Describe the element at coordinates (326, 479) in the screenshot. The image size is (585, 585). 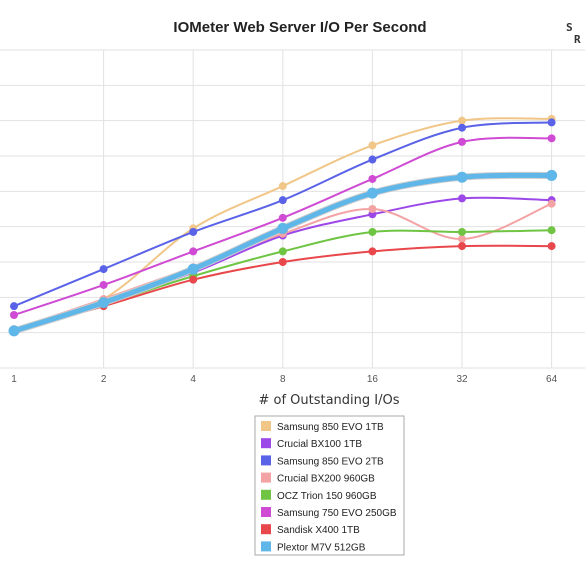
I see `legend-entry: Crucial BX200 960GB` at that location.